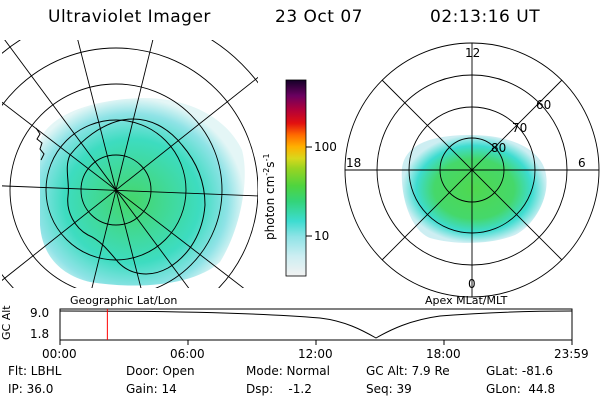 Image resolution: width=600 pixels, height=400 pixels. I want to click on colorbar-label-10: 10, so click(322, 236).